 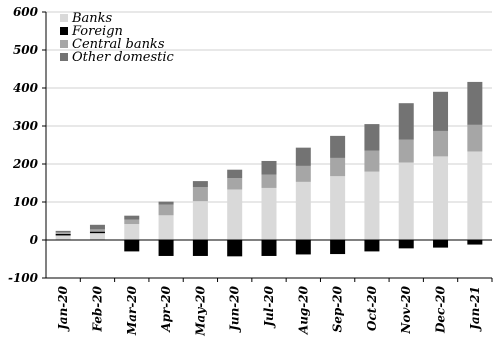 What do you see at coordinates (372, 308) in the screenshot?
I see `x-tick-label: Oct-20` at bounding box center [372, 308].